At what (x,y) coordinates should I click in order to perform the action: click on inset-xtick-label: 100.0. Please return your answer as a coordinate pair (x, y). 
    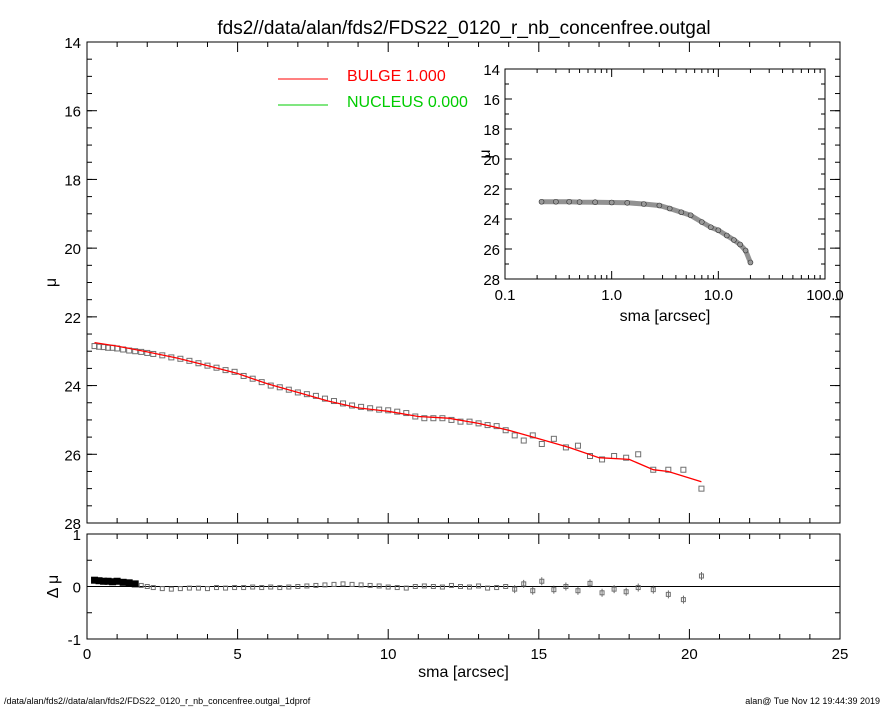
    Looking at the image, I should click on (825, 295).